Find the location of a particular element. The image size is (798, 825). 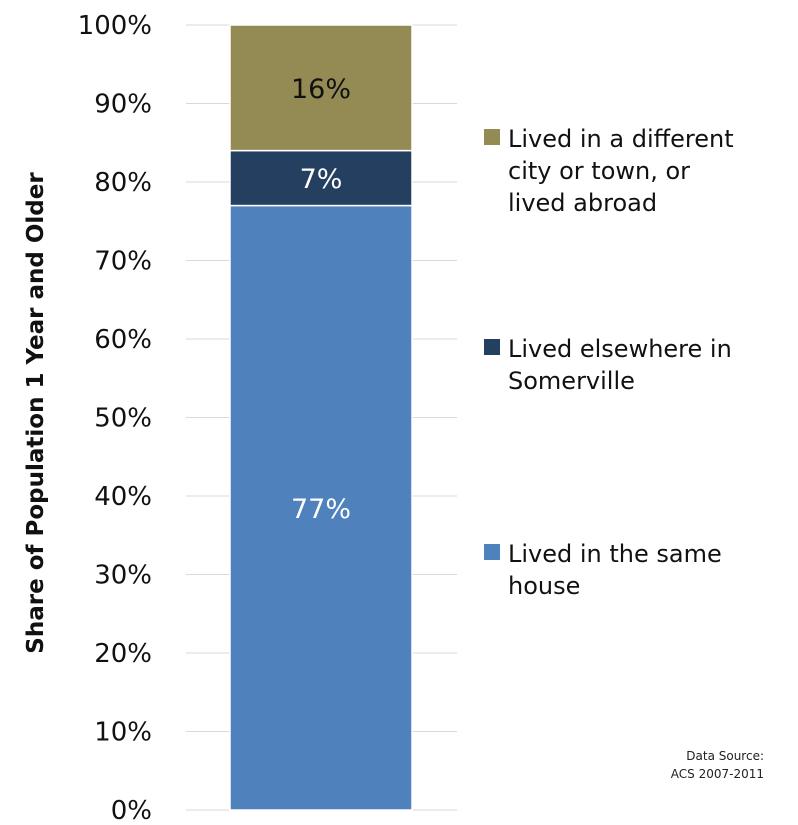

y-tick-label: 20% is located at coordinates (123, 654).